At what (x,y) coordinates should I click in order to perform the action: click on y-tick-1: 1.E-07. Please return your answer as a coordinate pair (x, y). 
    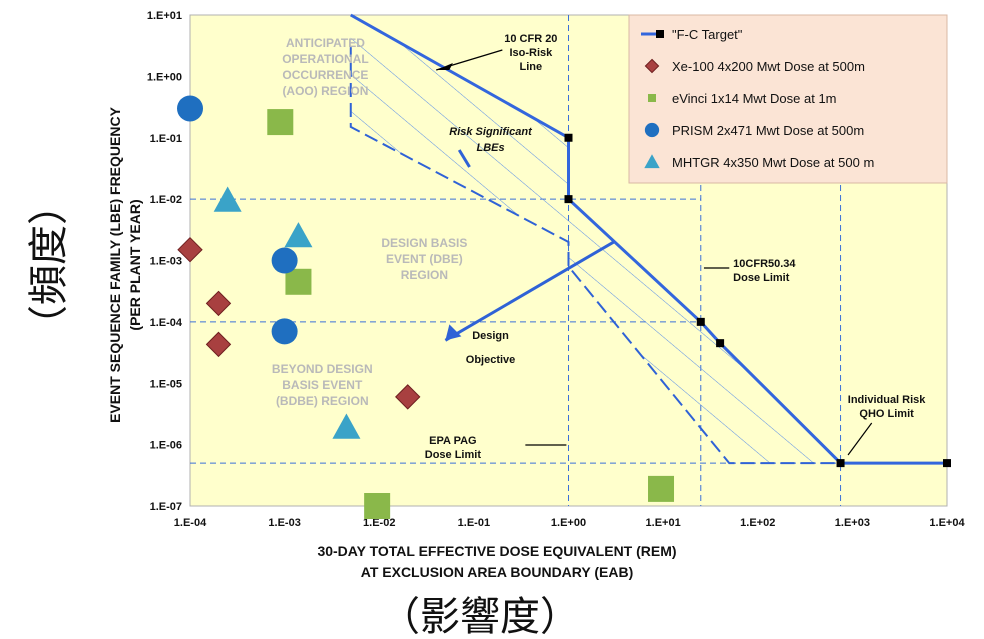
    Looking at the image, I should click on (166, 507).